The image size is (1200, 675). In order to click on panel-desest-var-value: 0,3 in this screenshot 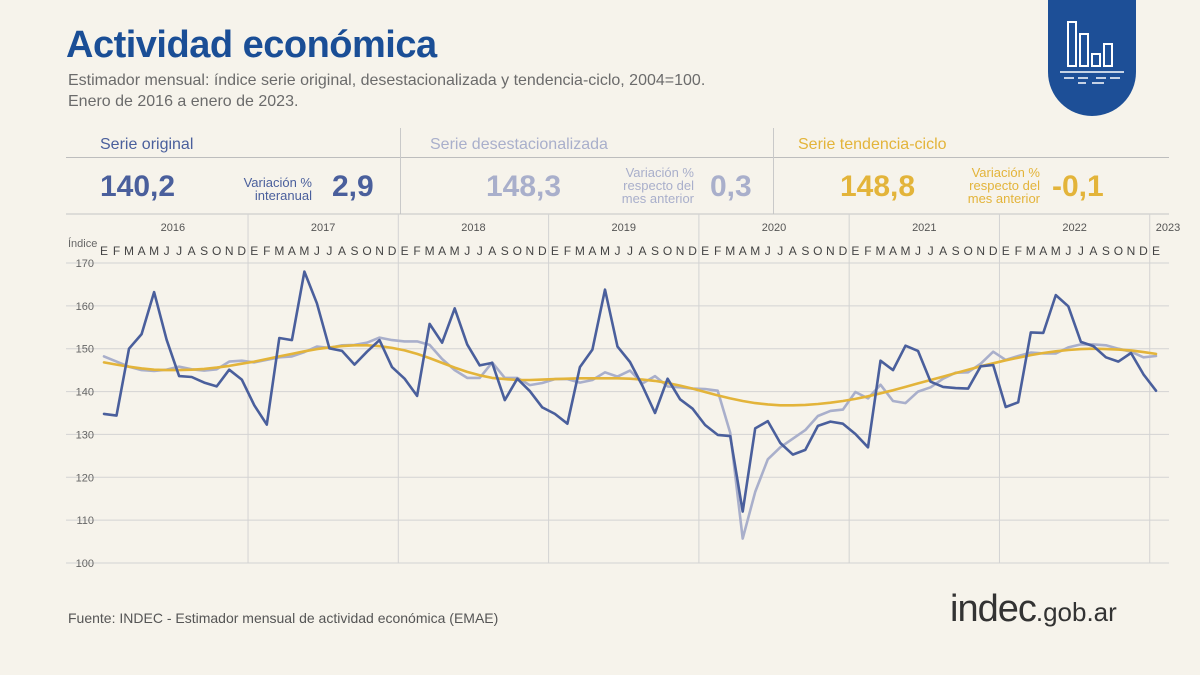, I will do `click(731, 186)`.